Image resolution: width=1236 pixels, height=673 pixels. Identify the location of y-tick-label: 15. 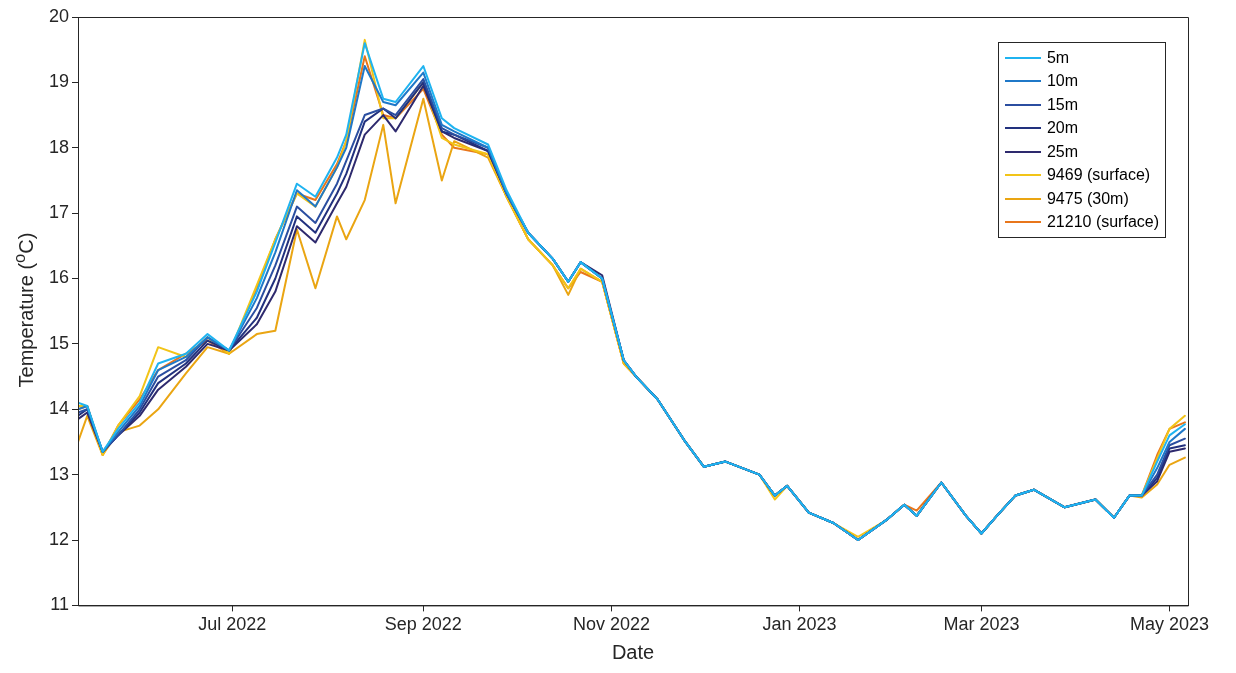
(58, 342).